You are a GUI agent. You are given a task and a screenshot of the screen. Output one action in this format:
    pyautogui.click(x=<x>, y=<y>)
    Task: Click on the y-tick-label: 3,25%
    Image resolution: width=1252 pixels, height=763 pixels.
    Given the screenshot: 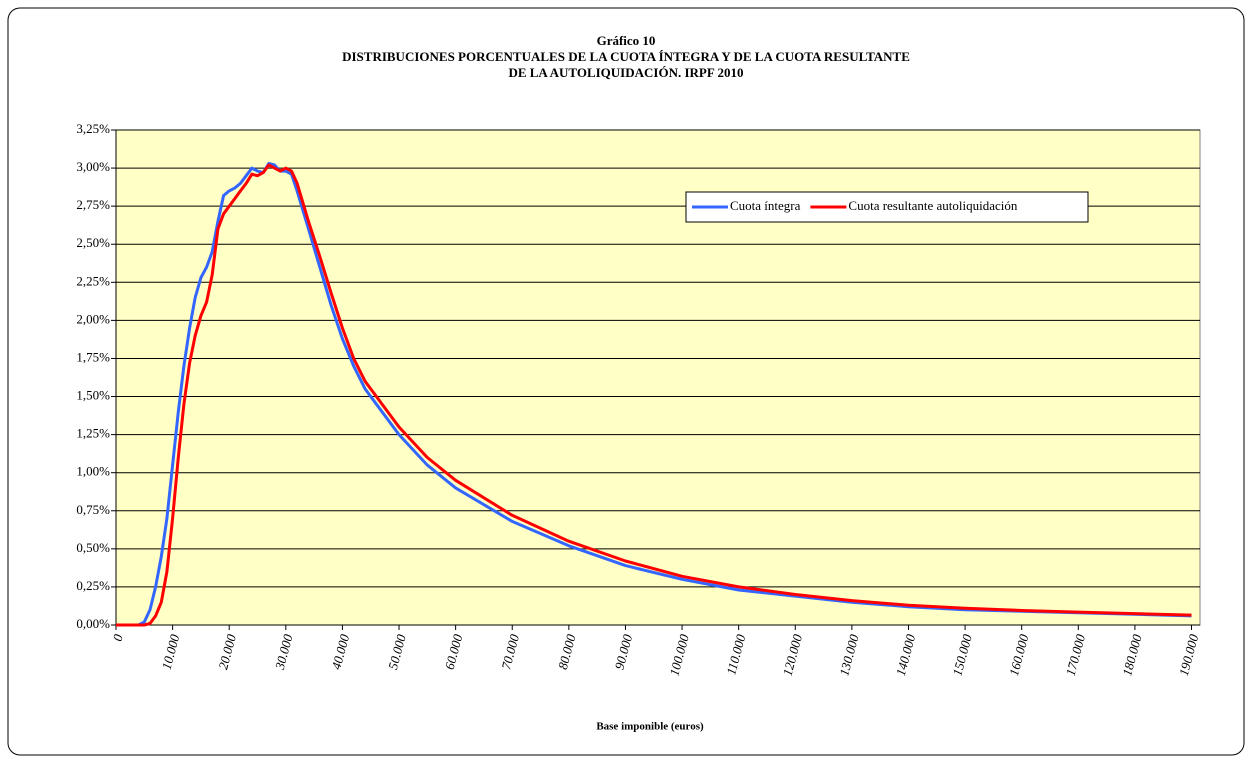 What is the action you would take?
    pyautogui.click(x=93, y=128)
    